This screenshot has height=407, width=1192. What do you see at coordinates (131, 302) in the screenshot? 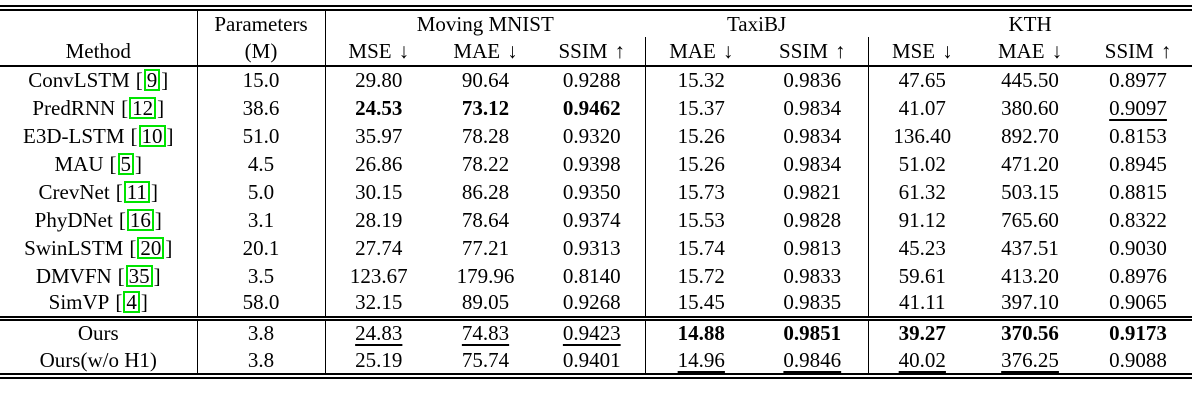
I see `citation-link: 4` at bounding box center [131, 302].